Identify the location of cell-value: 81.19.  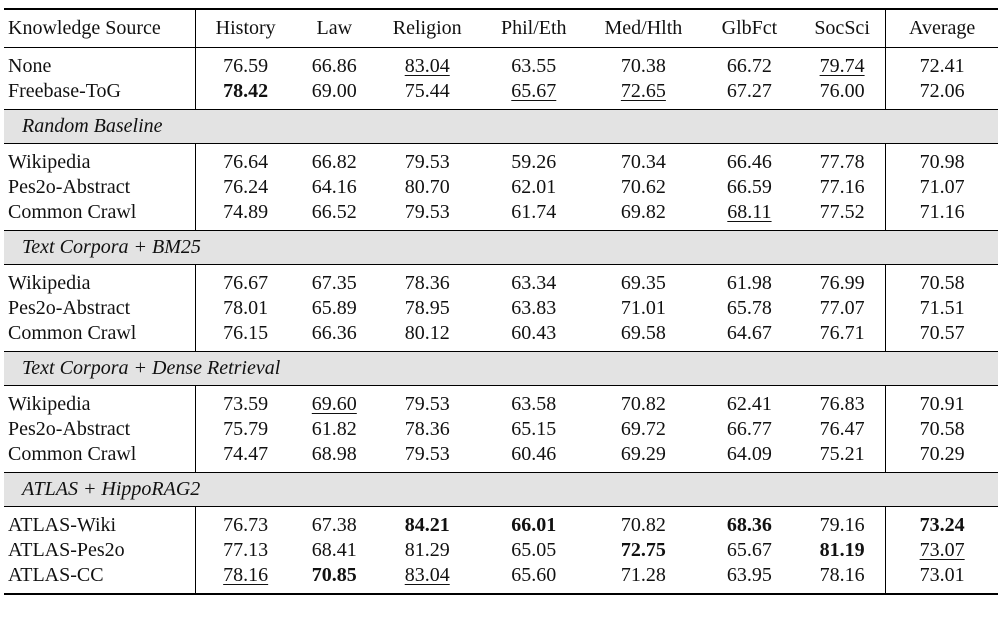
(842, 550).